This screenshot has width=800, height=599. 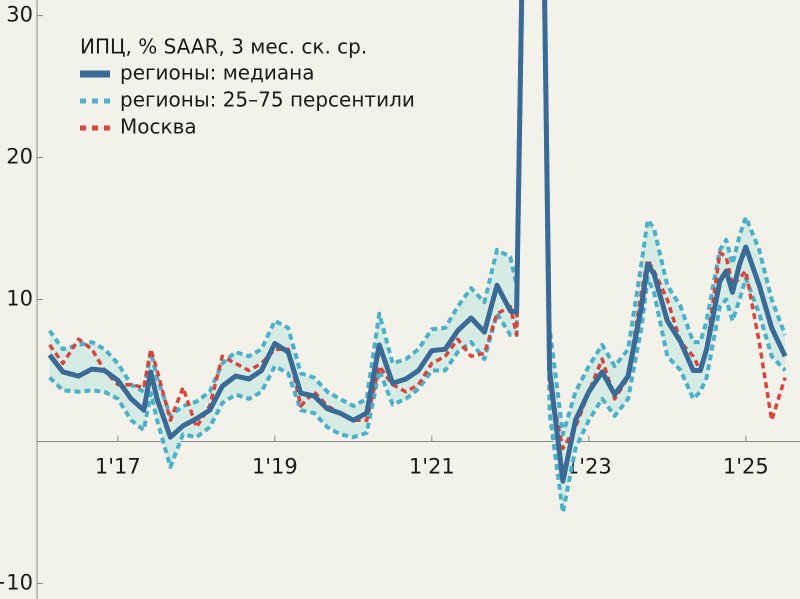 I want to click on y-tick-label: 10, so click(x=19, y=299).